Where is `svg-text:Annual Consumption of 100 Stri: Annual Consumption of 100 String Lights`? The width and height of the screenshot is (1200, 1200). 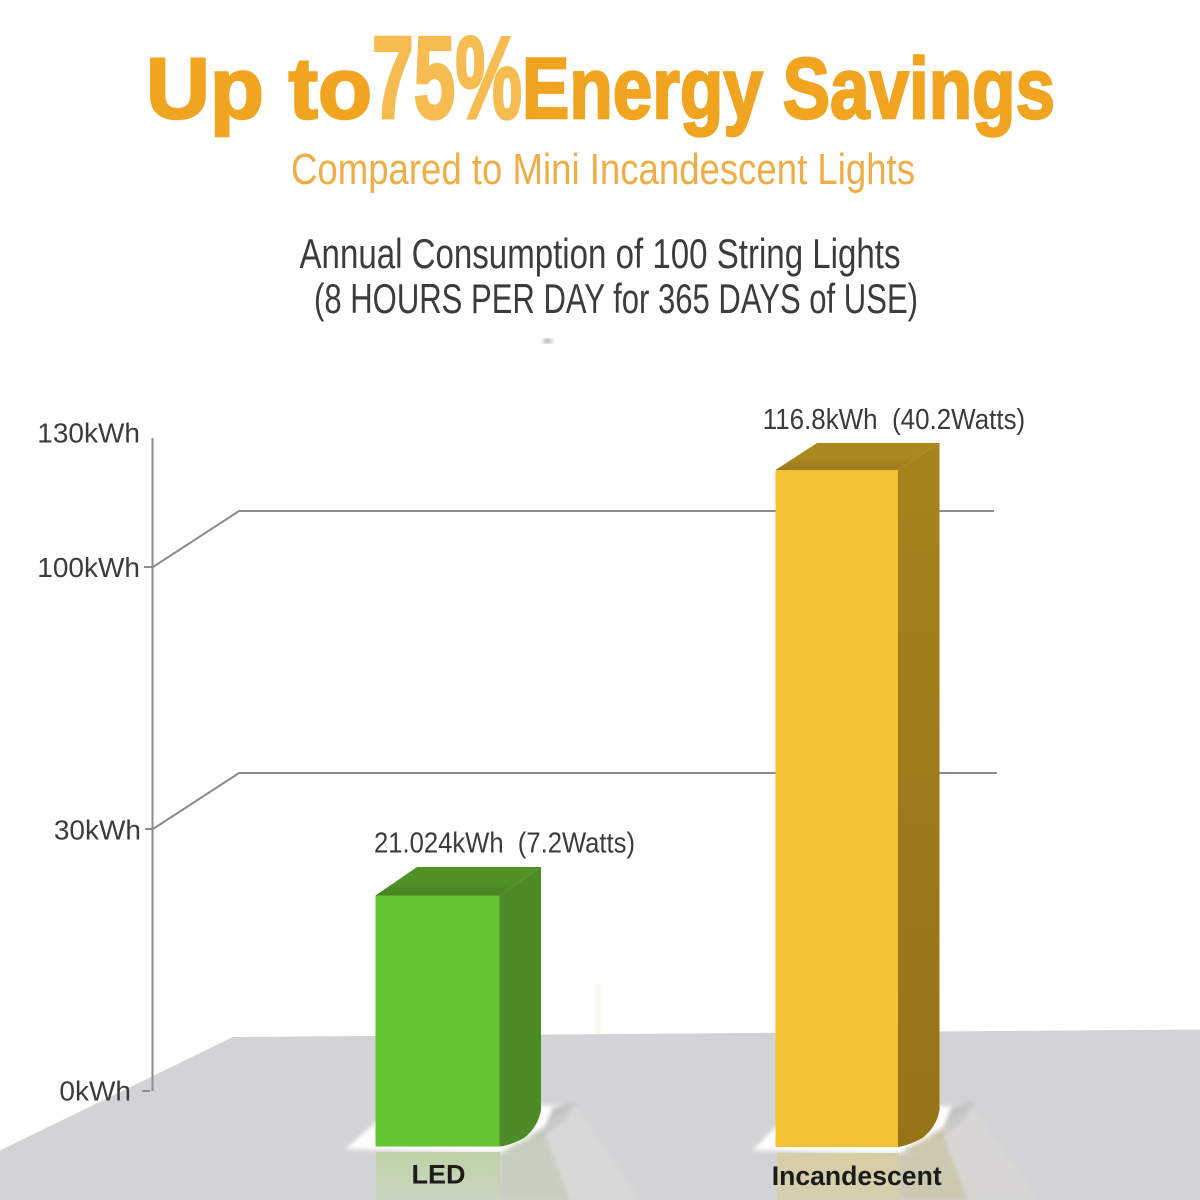 svg-text:Annual Consumption of 100 Stri: Annual Consumption of 100 String Lights is located at coordinates (600, 253).